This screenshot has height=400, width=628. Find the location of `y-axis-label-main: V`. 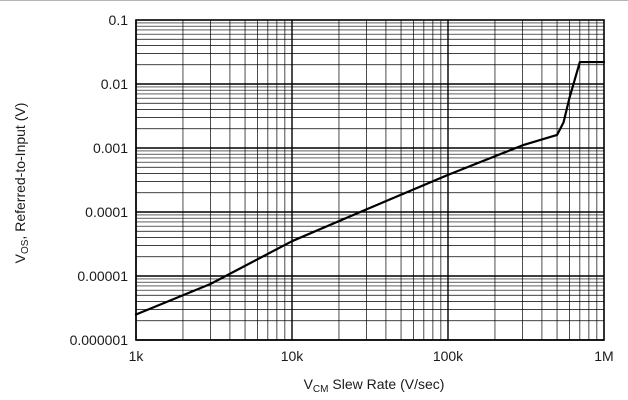

y-axis-label-main: V is located at coordinates (20, 258).